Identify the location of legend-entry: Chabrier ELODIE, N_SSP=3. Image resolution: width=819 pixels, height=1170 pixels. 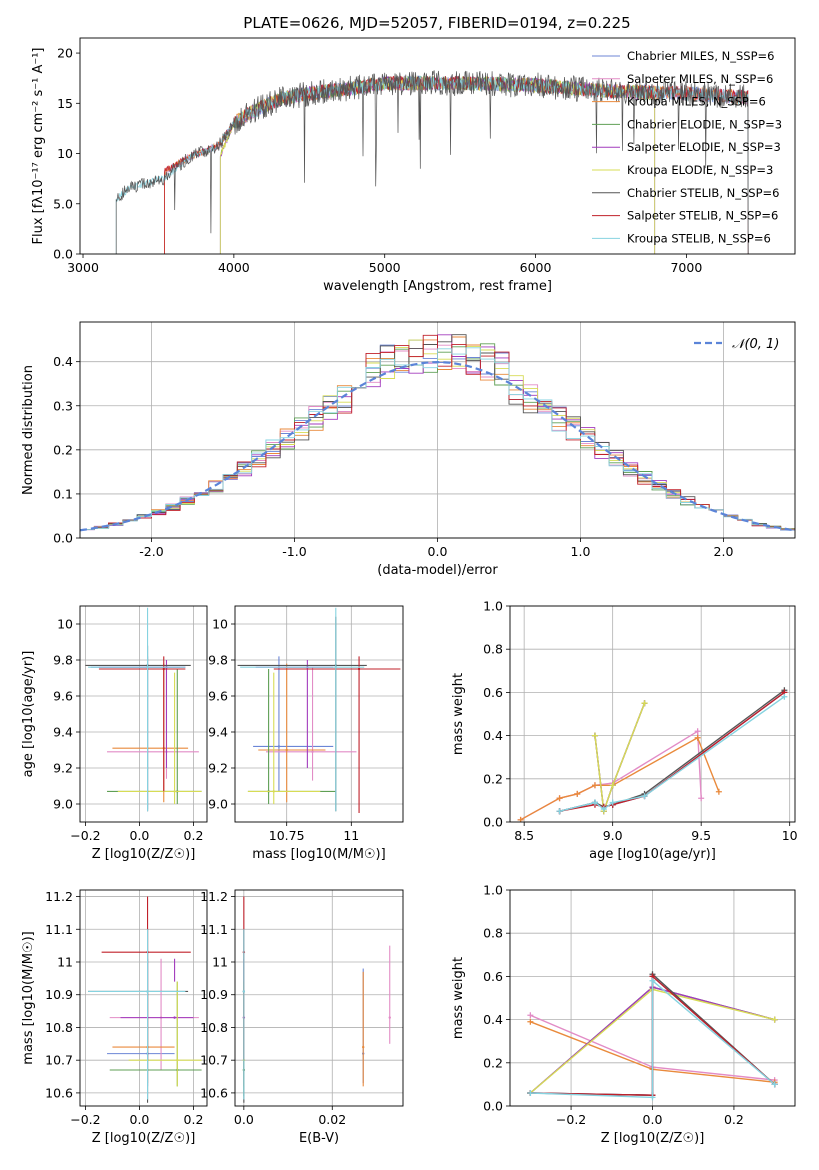
(704, 124).